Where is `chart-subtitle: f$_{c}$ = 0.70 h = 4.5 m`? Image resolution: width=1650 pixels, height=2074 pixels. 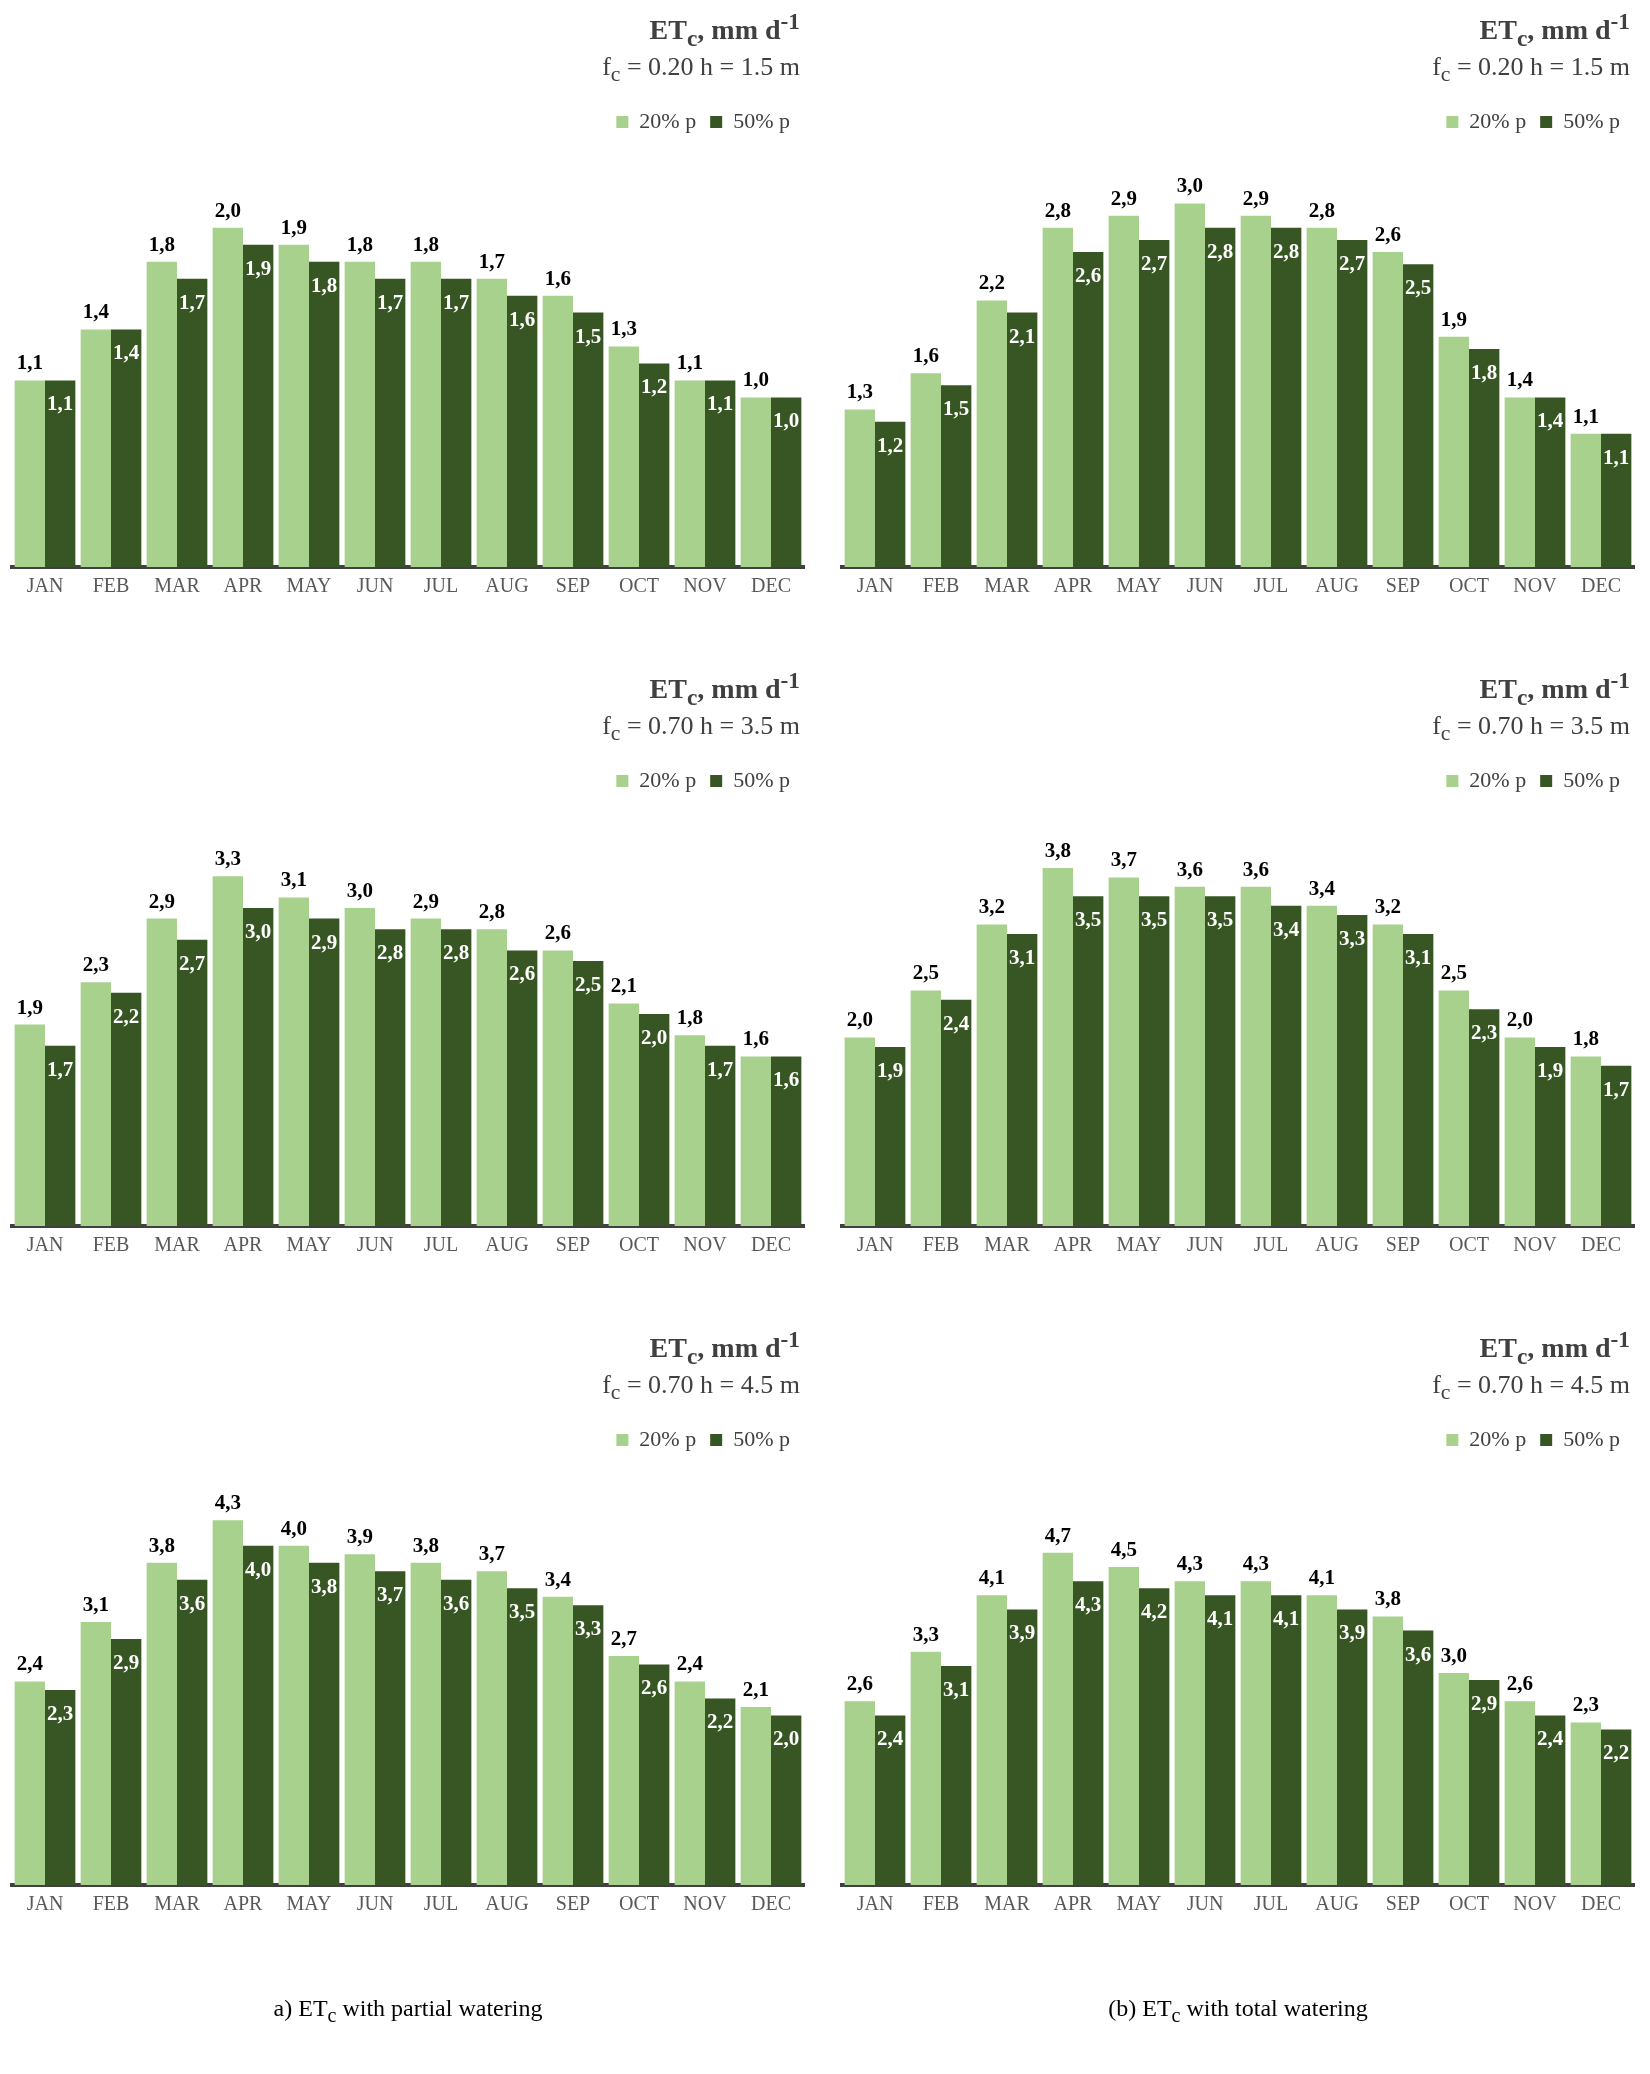
chart-subtitle: f$_{c}$ = 0.70 h = 4.5 m is located at coordinates (700, 1388).